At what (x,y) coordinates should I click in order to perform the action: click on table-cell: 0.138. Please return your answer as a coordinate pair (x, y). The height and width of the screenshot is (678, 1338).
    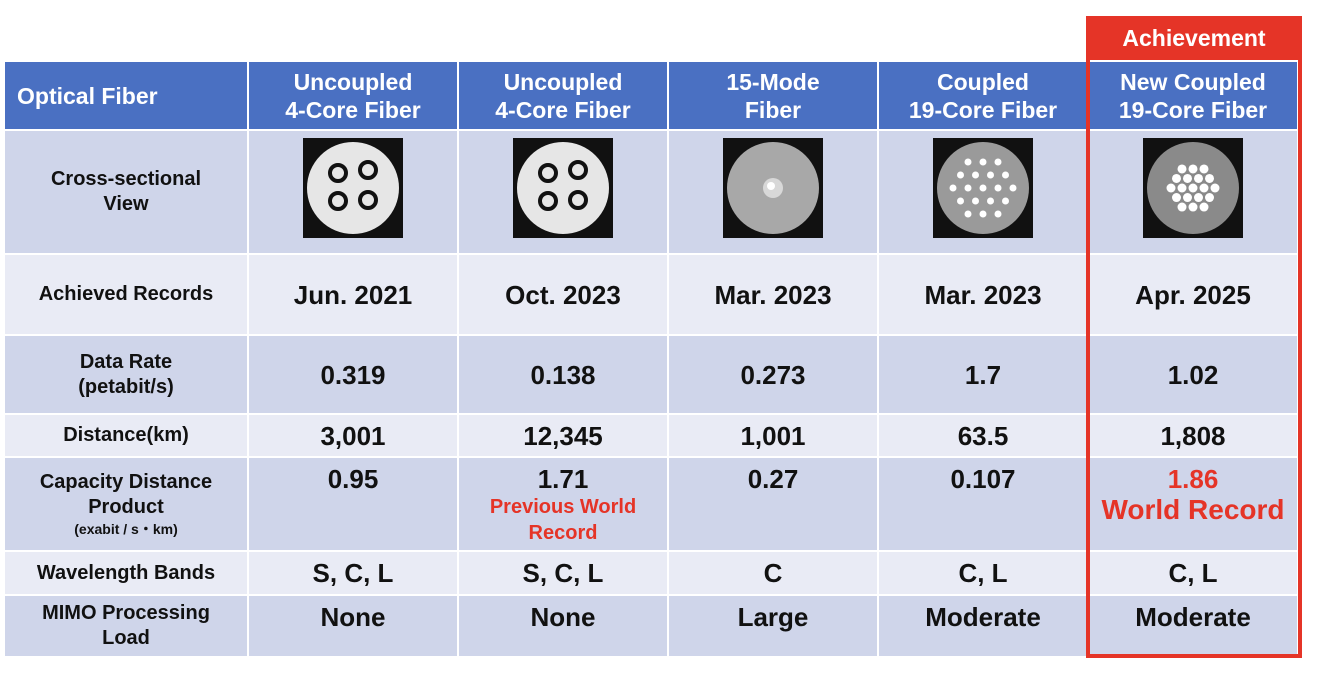
    Looking at the image, I should click on (563, 374).